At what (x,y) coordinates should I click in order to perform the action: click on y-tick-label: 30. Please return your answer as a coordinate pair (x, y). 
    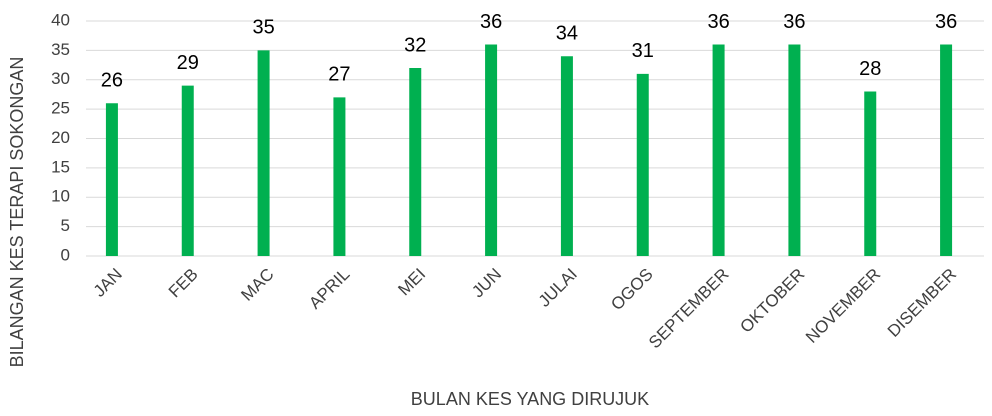
    Looking at the image, I should click on (60, 78).